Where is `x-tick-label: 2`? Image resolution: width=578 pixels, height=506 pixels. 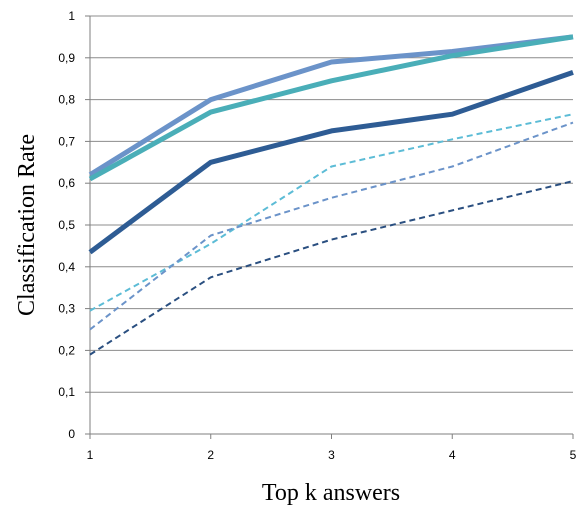 x-tick-label: 2 is located at coordinates (210, 455).